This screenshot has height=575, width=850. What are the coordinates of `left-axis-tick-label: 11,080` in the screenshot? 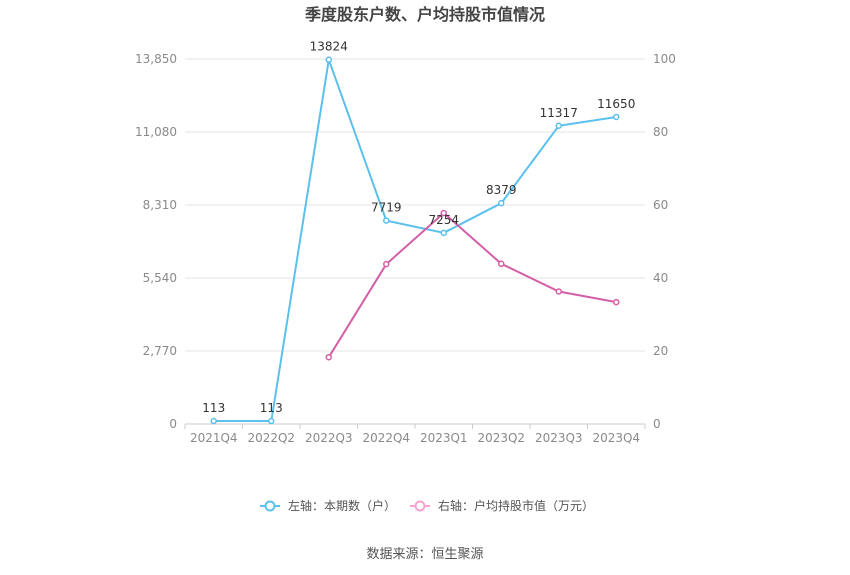 It's located at (156, 132).